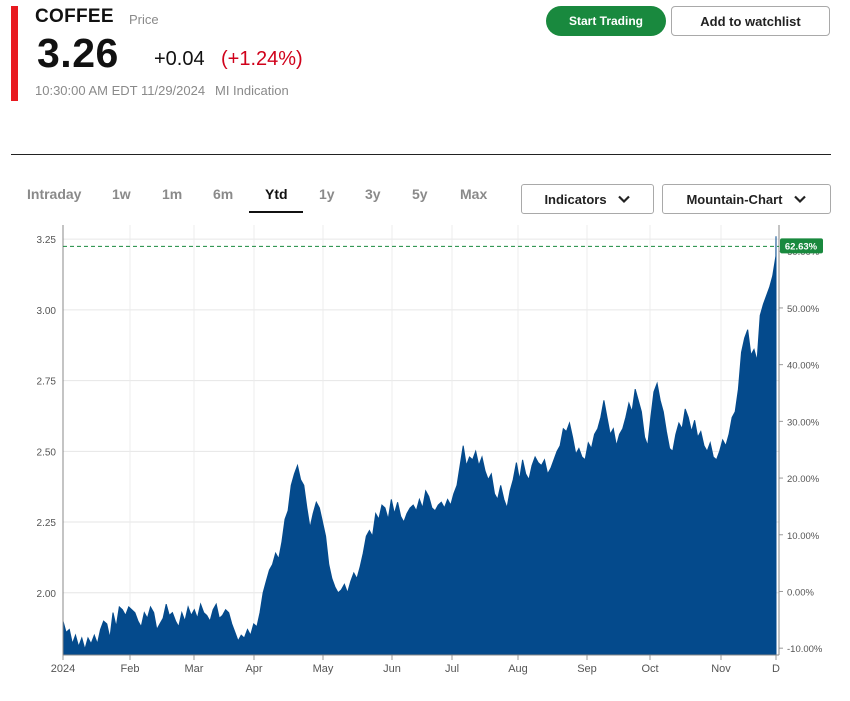 The width and height of the screenshot is (850, 701). I want to click on x-tick-label: D, so click(776, 669).